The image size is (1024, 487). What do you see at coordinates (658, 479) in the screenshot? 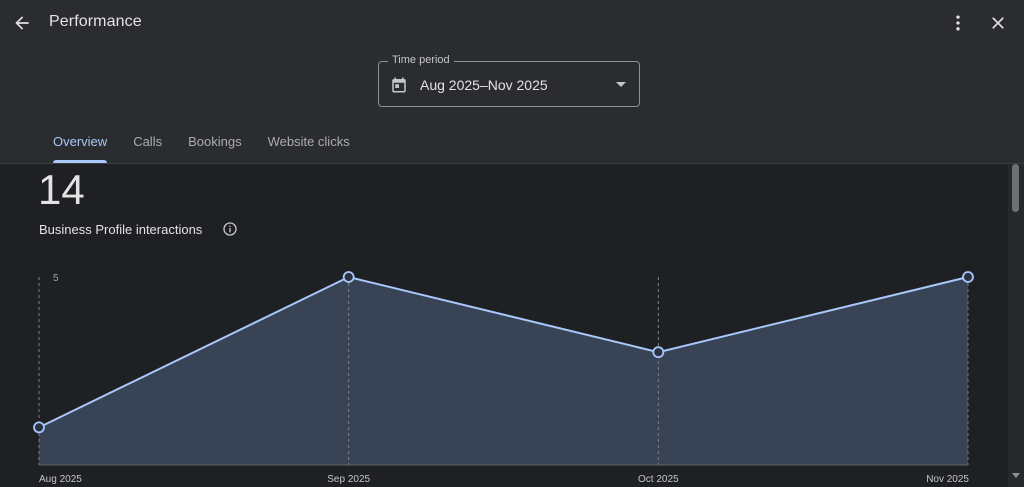
I see `chart-x-tick-label: Oct 2025` at bounding box center [658, 479].